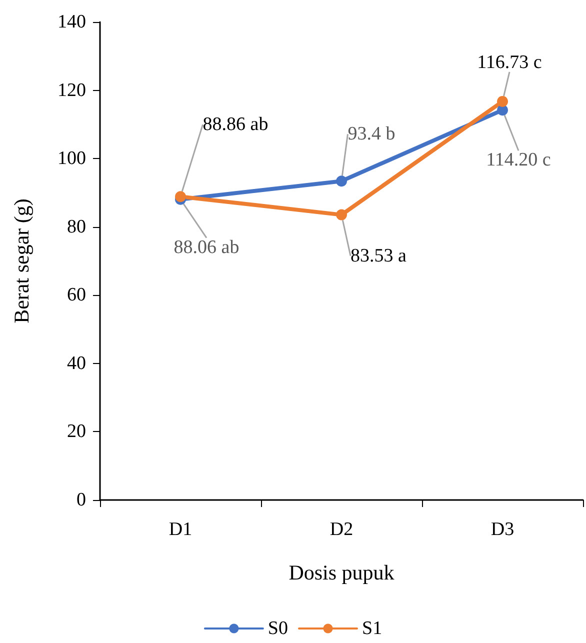  Describe the element at coordinates (72, 159) in the screenshot. I see `y-tick-label: 100` at that location.